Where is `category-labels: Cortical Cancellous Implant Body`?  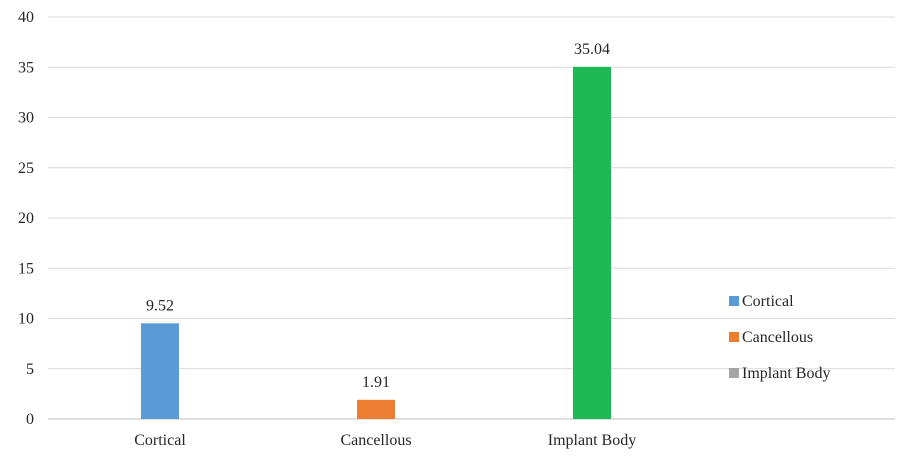 category-labels: Cortical Cancellous Implant Body is located at coordinates (385, 440).